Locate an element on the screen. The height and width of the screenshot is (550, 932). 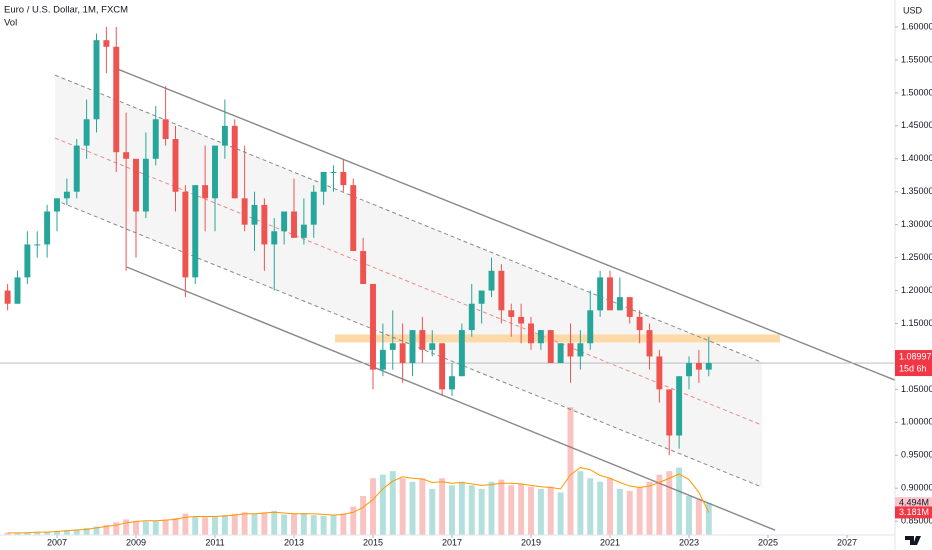
y-tick-label: 1.00000 is located at coordinates (916, 422).